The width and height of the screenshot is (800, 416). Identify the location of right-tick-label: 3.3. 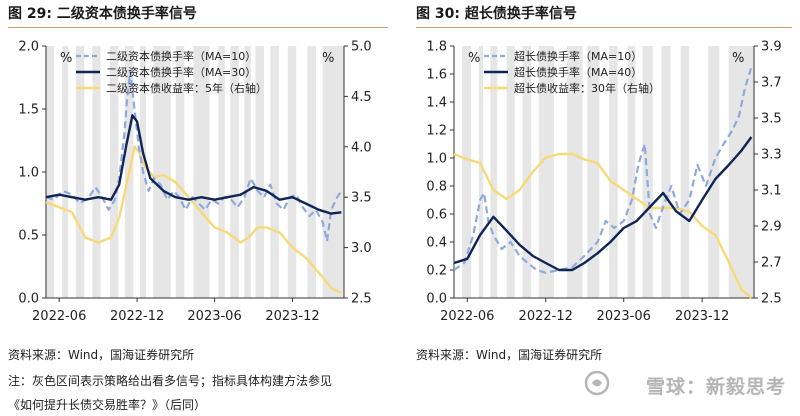
(771, 155).